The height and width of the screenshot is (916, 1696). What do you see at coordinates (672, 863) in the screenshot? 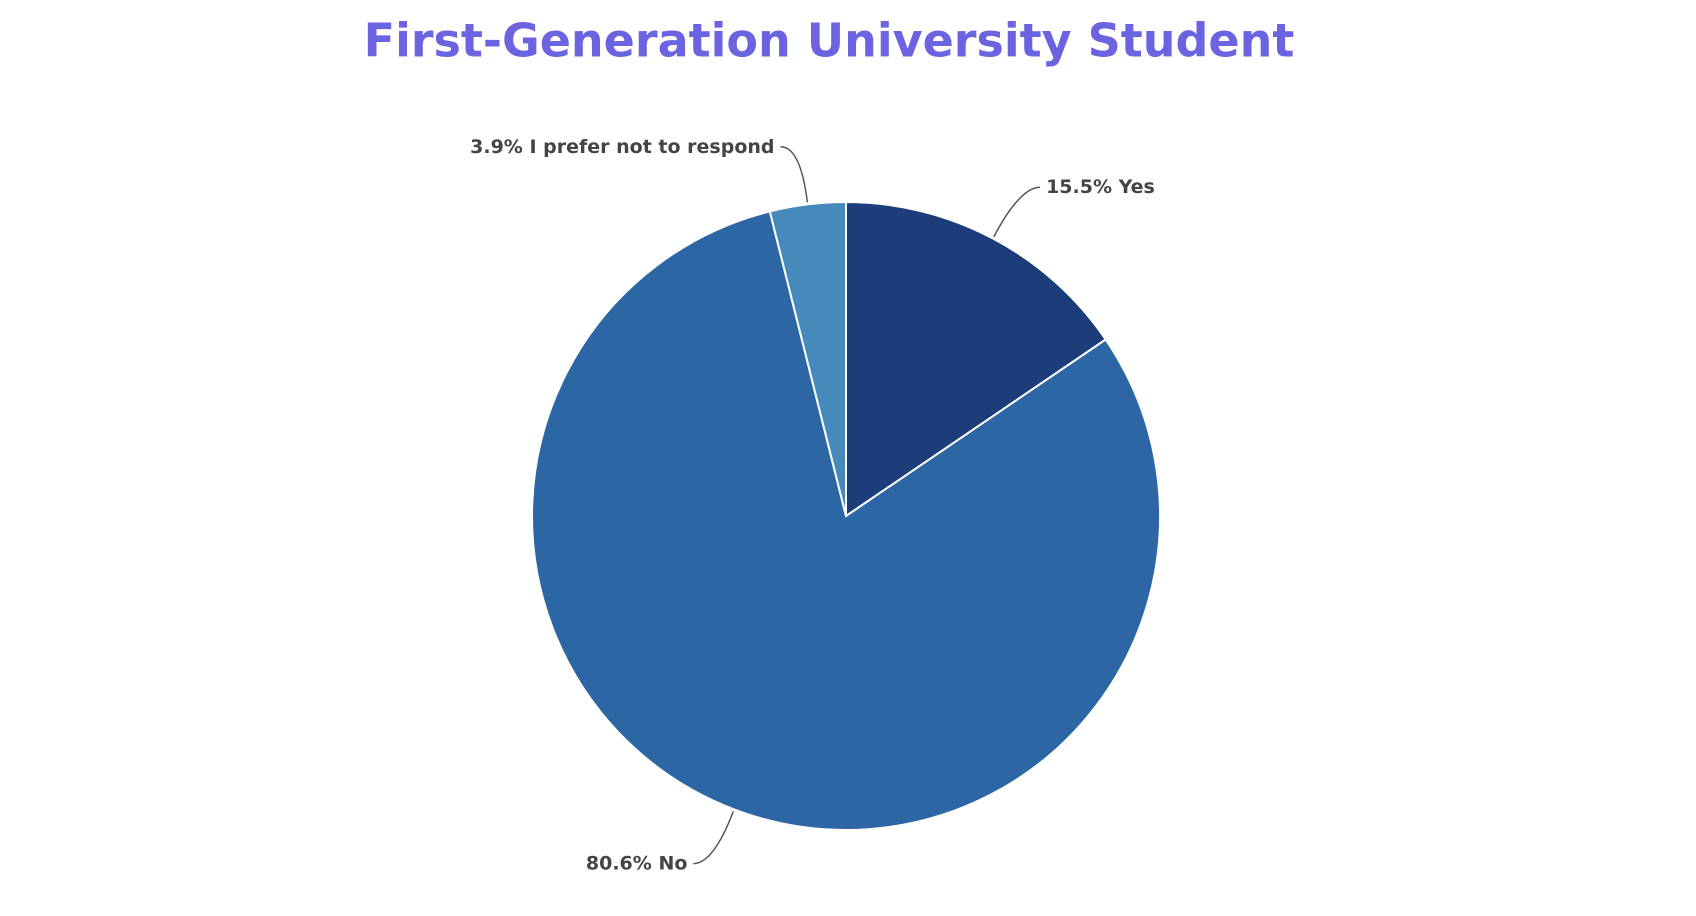
I see `category-label: No` at bounding box center [672, 863].